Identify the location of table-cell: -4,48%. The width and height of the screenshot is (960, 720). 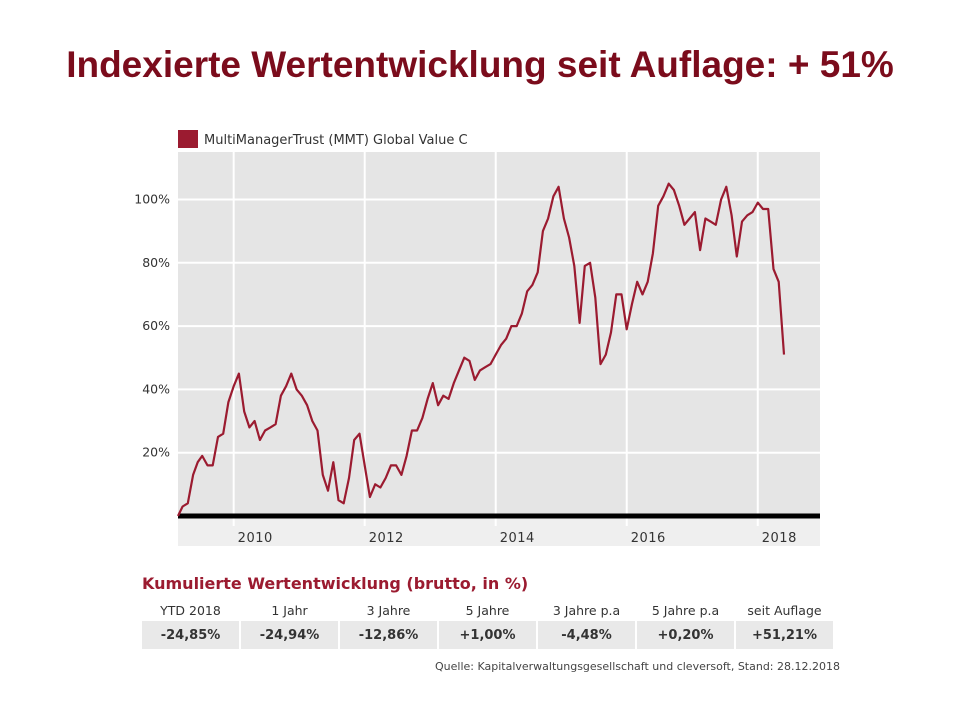
(586, 635).